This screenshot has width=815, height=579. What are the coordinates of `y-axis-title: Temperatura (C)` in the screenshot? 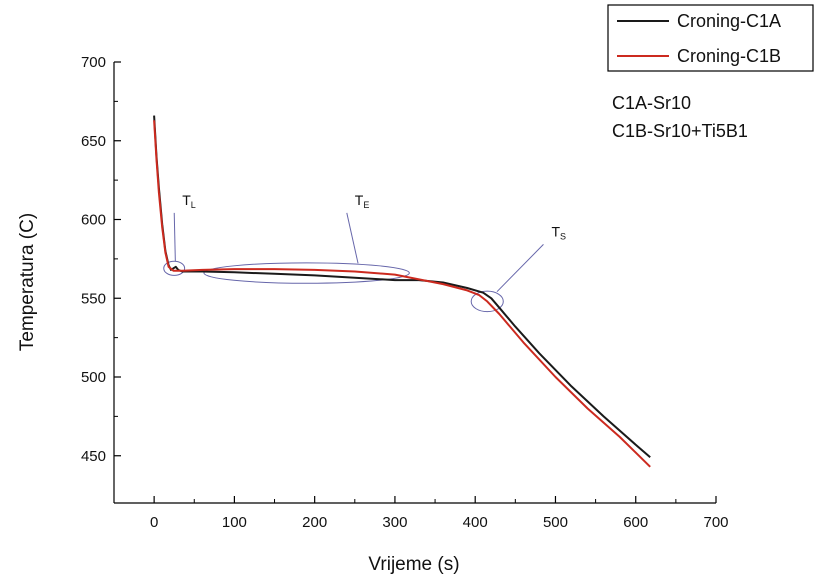 It's located at (27, 282).